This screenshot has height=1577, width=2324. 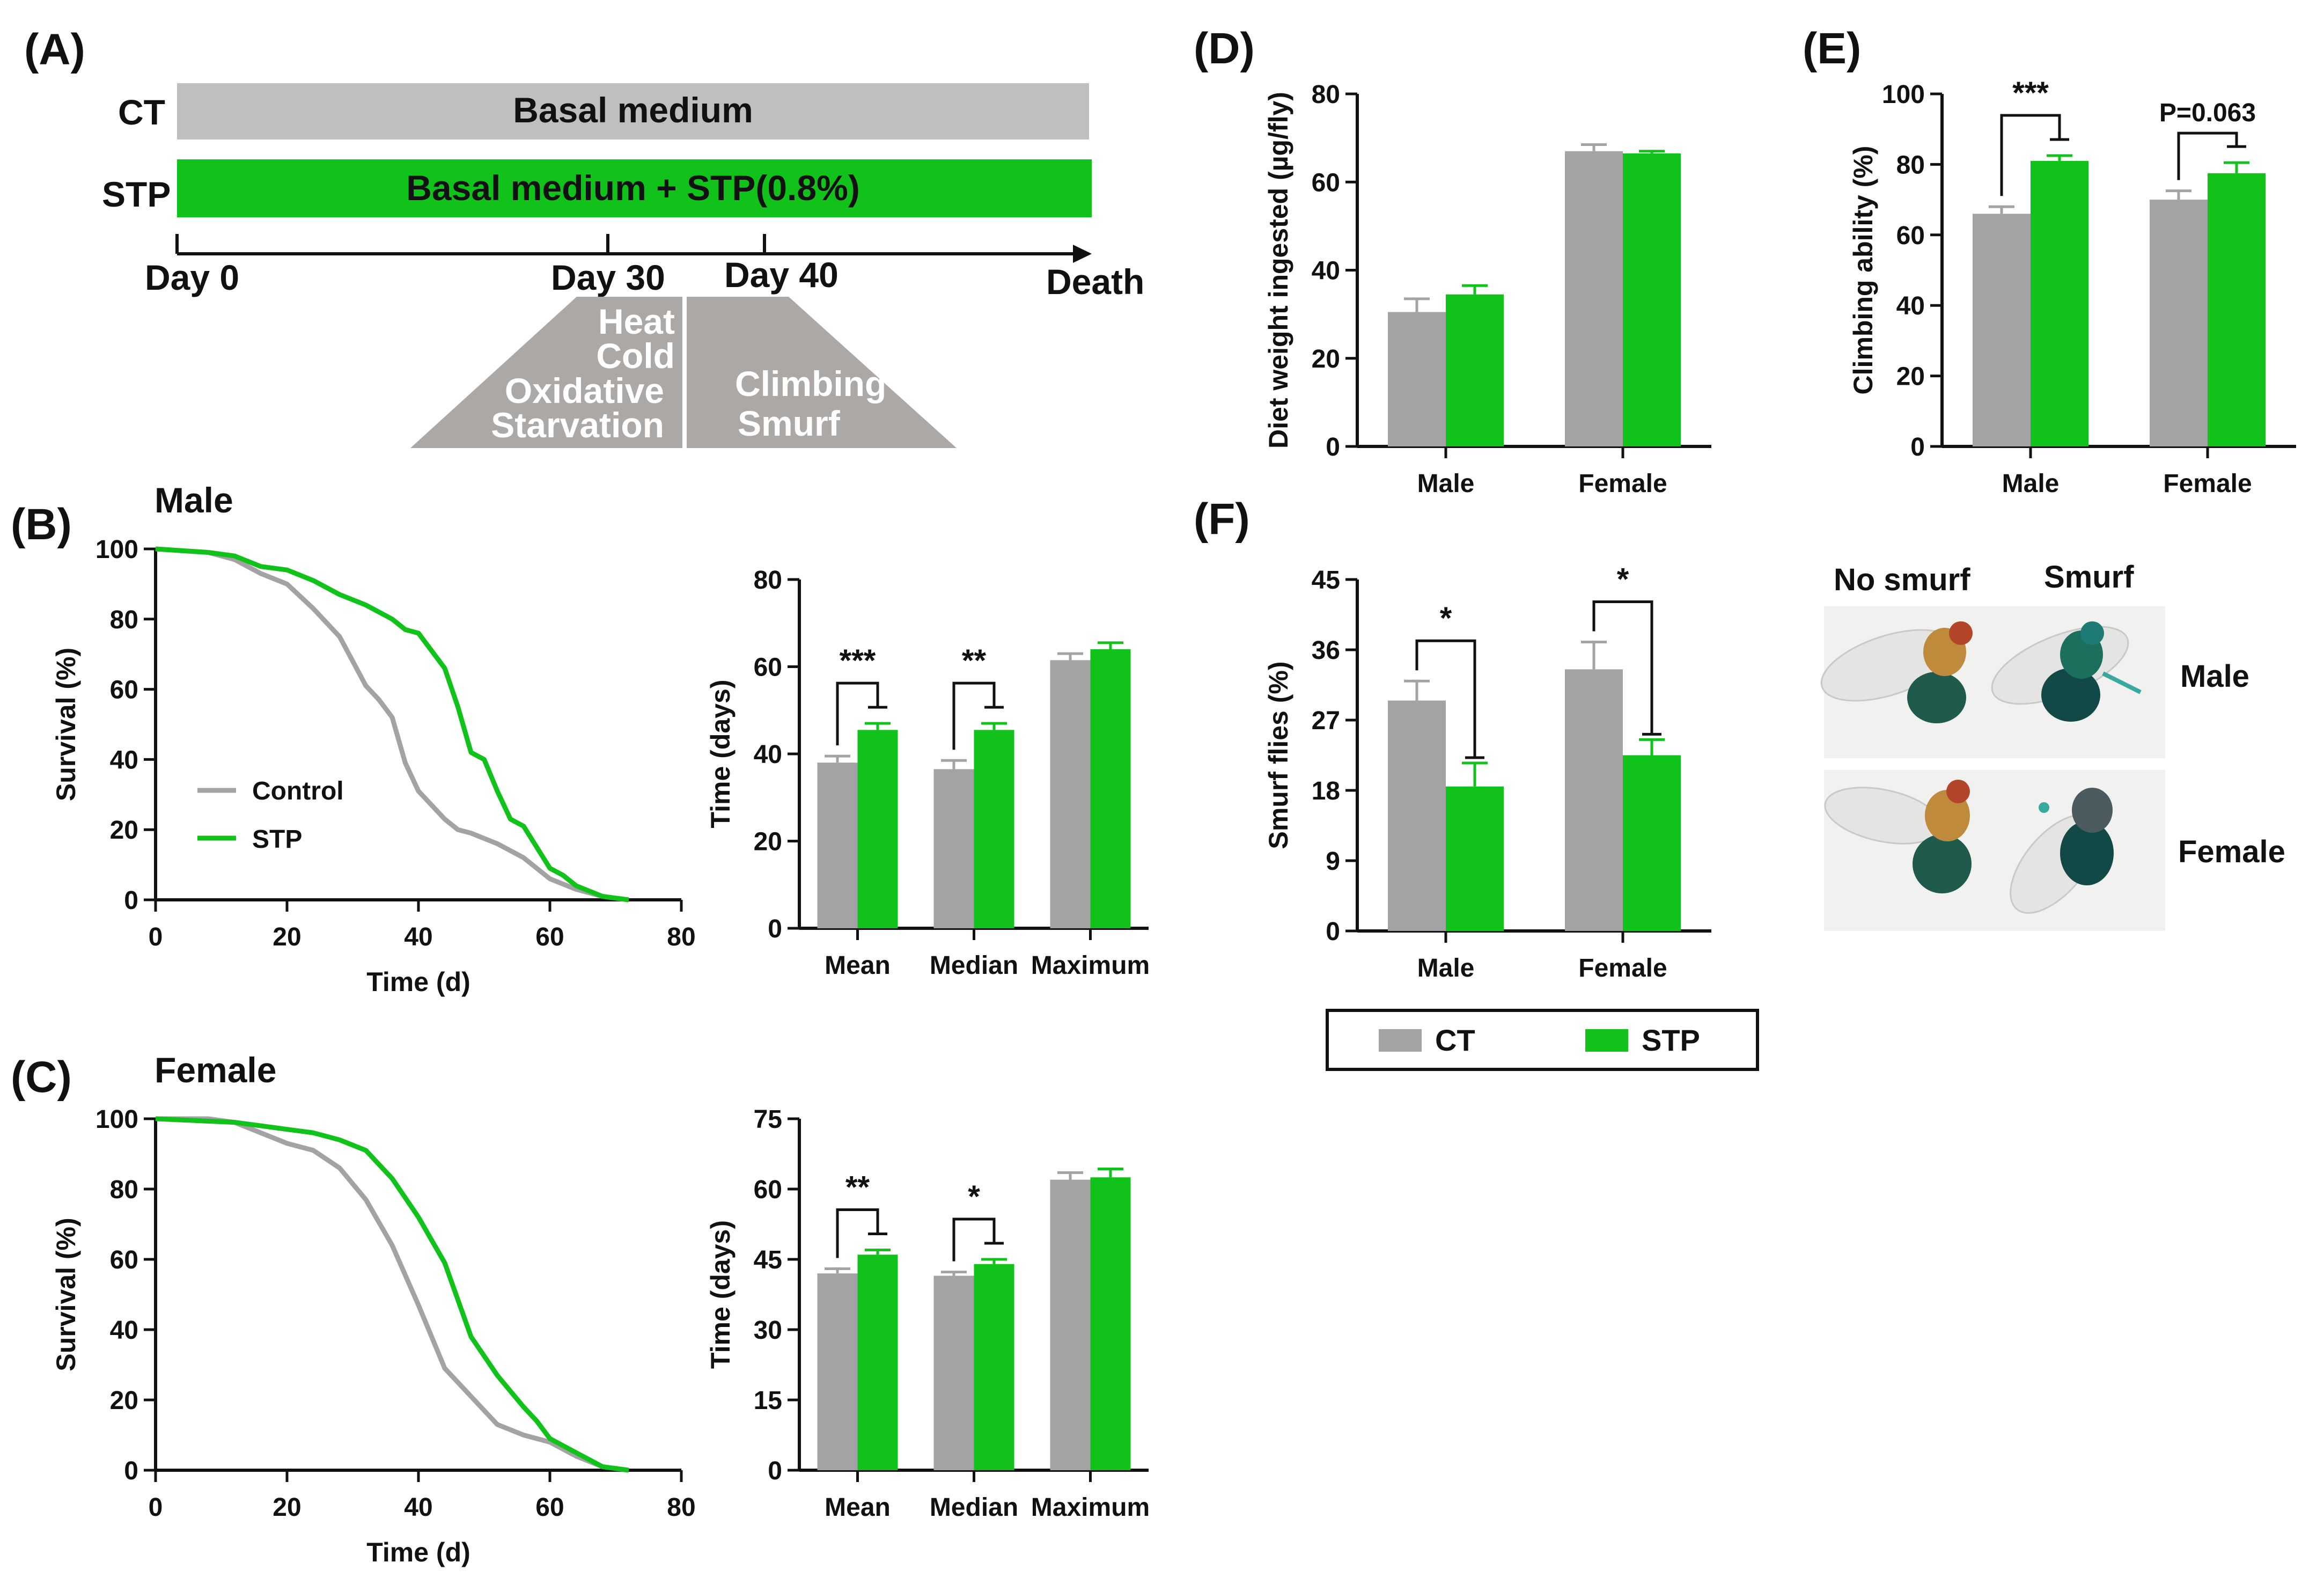 I want to click on stress-test-oxidative: Oxidative, so click(x=584, y=391).